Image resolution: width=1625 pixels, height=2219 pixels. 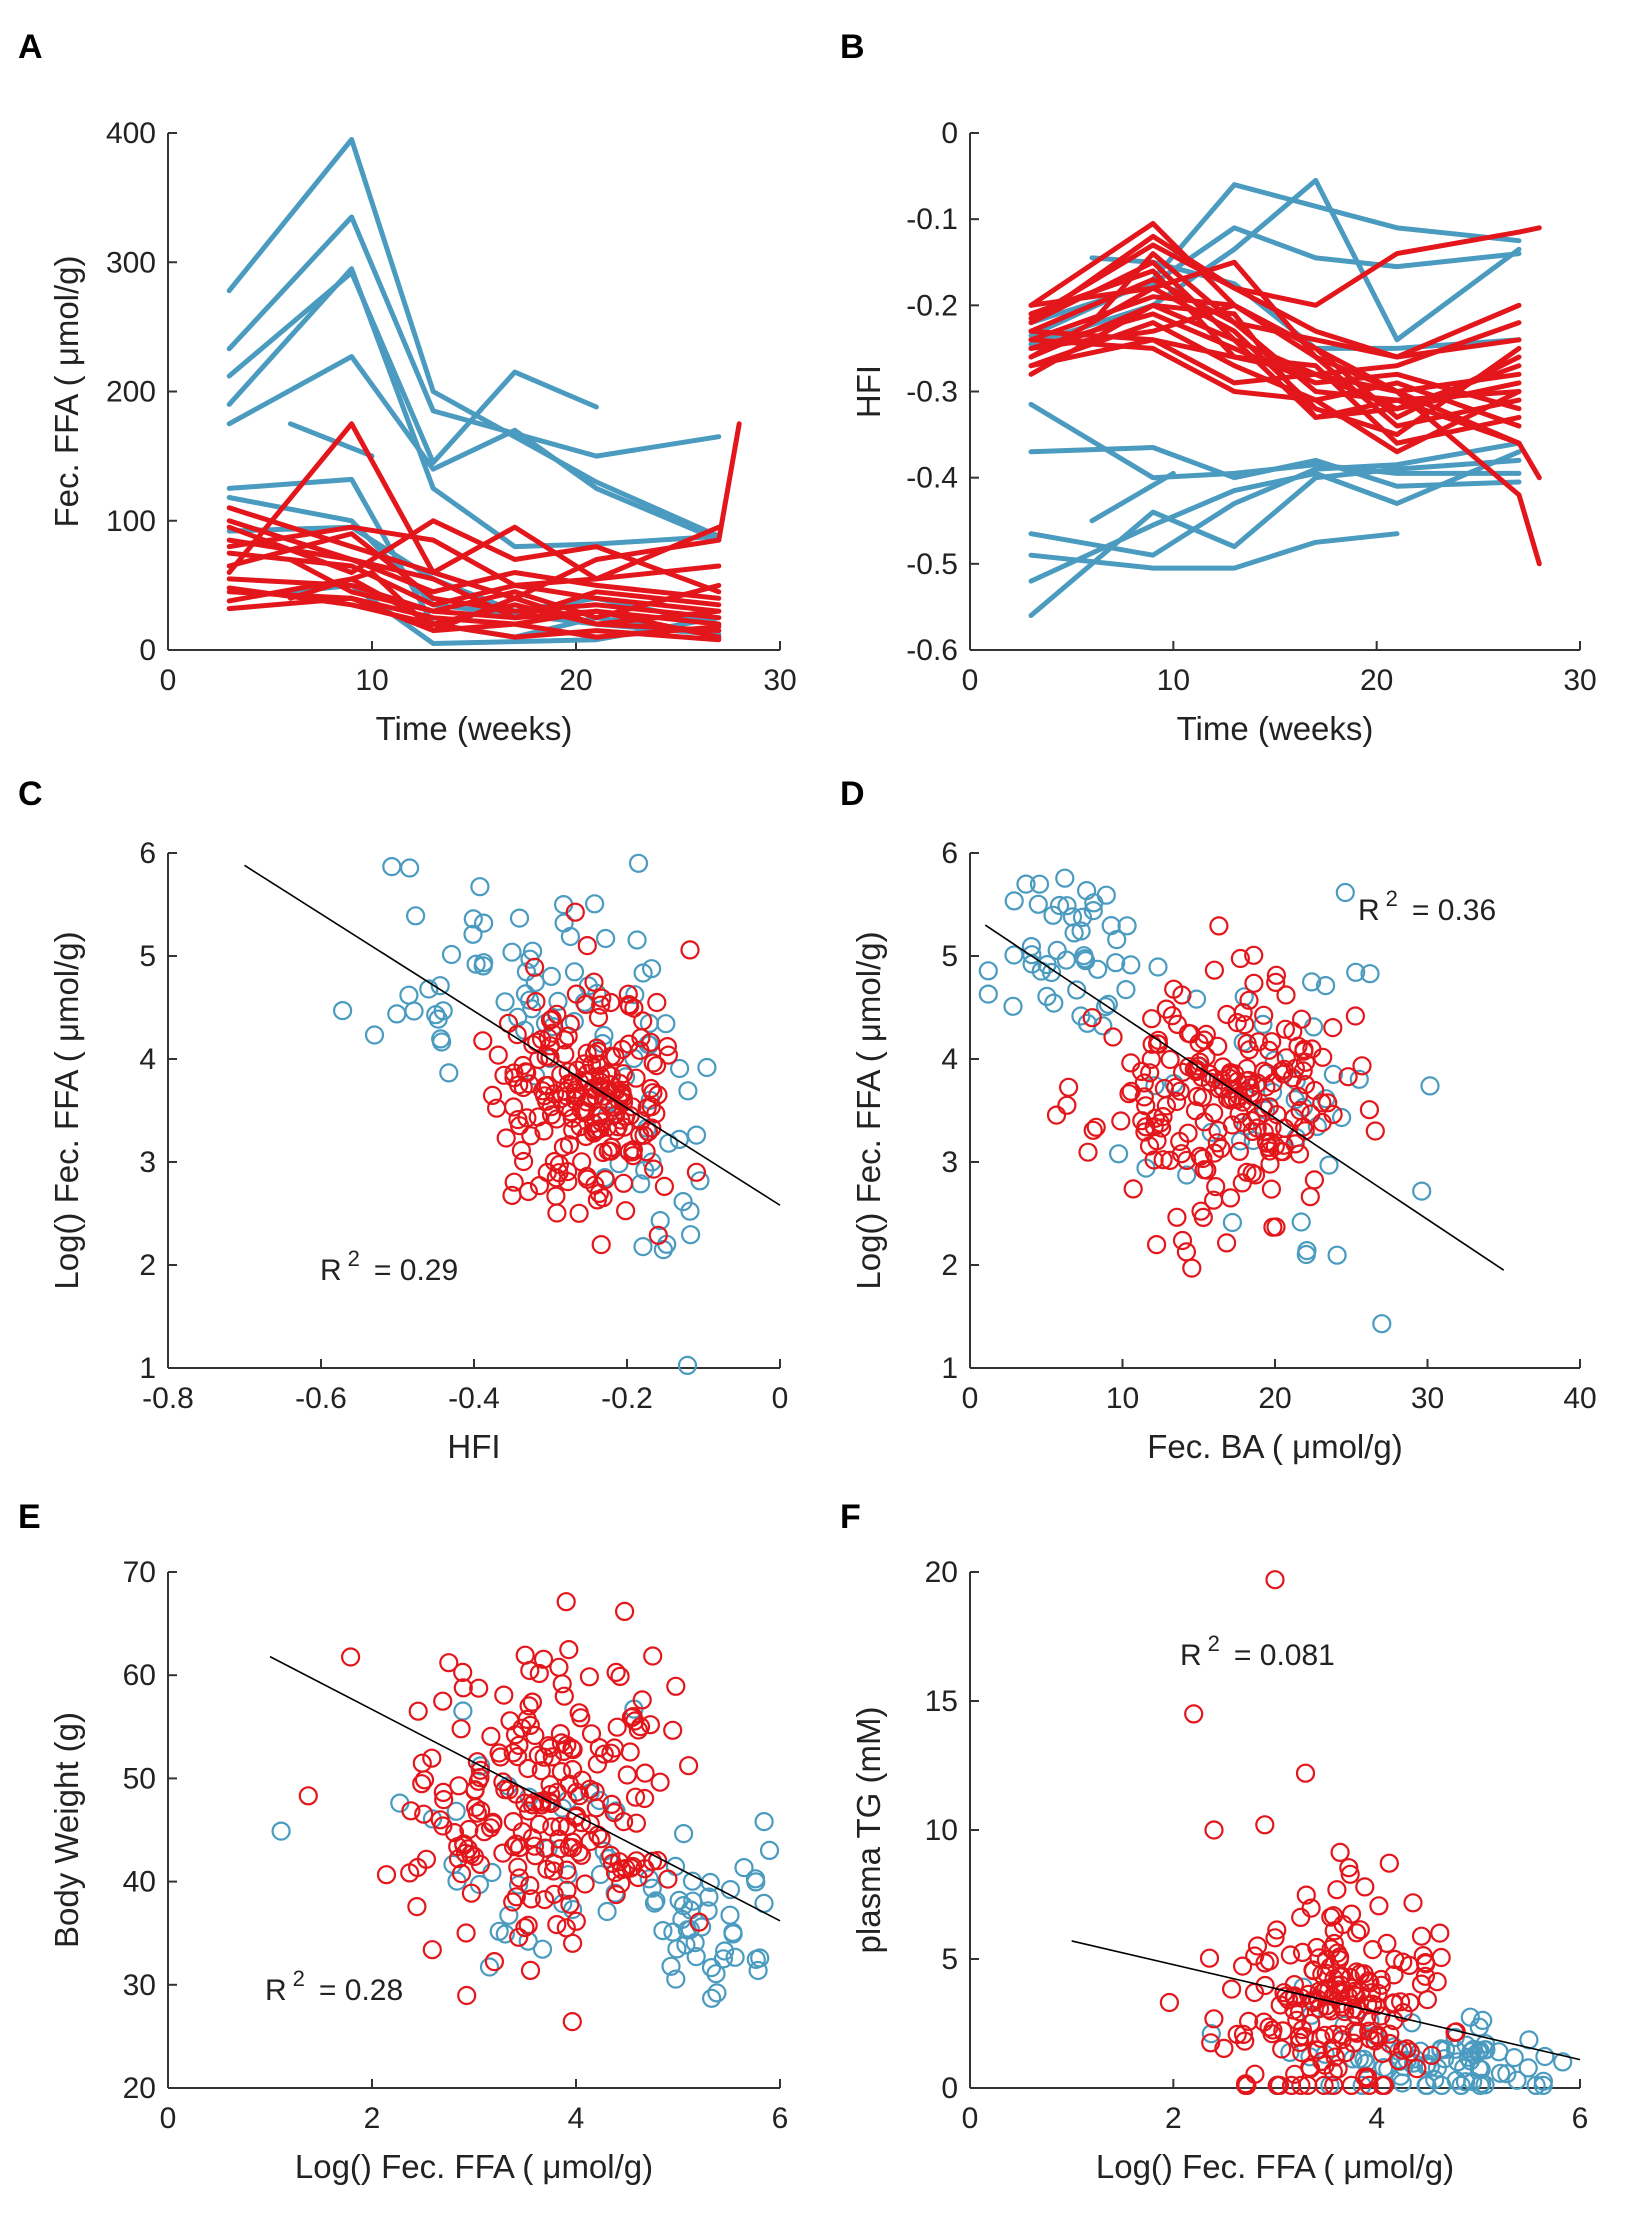 What do you see at coordinates (131, 392) in the screenshot?
I see `y-tick-label: 200` at bounding box center [131, 392].